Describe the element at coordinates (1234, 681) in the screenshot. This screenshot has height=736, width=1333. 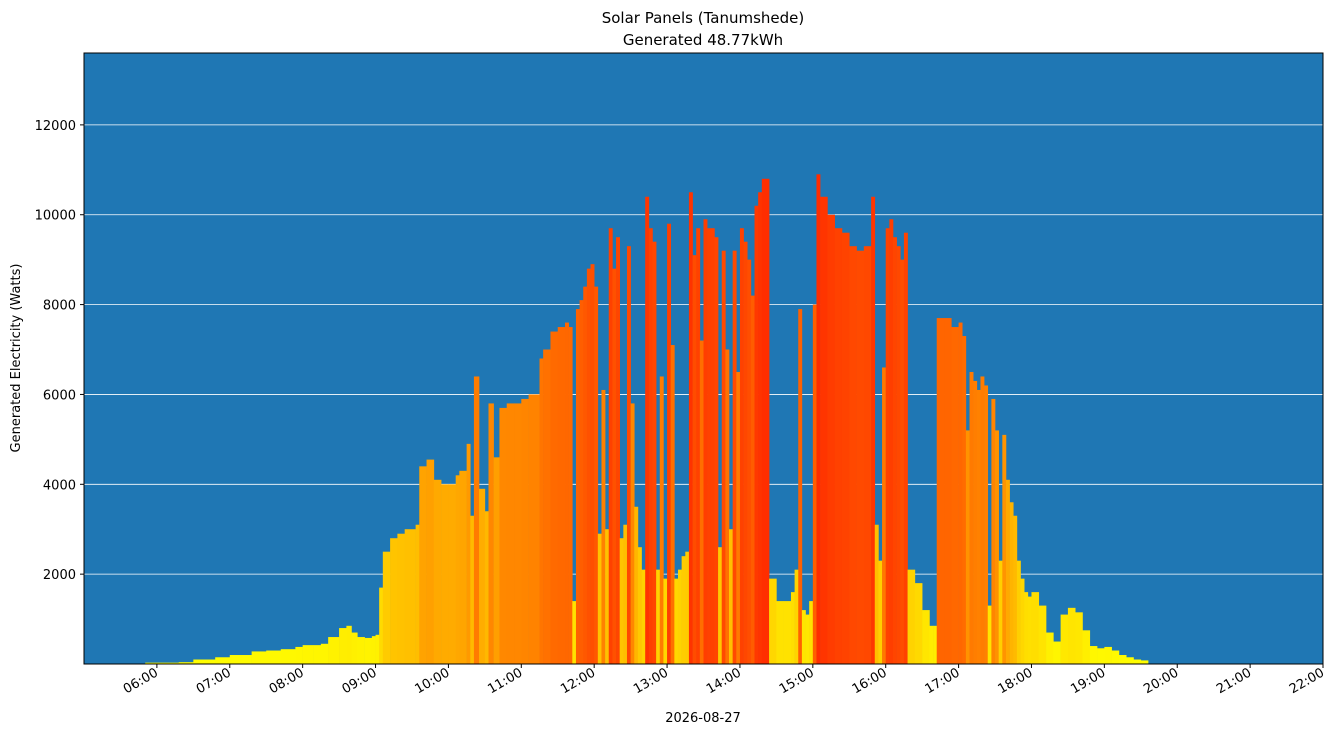
I see `x-tick-label: 21:00` at that location.